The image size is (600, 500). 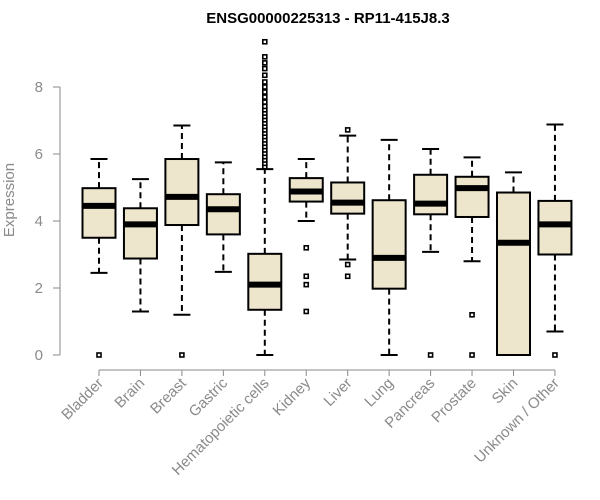 What do you see at coordinates (328, 18) in the screenshot?
I see `chart-title: ENSG00000225313 - RP11-415J8.3` at bounding box center [328, 18].